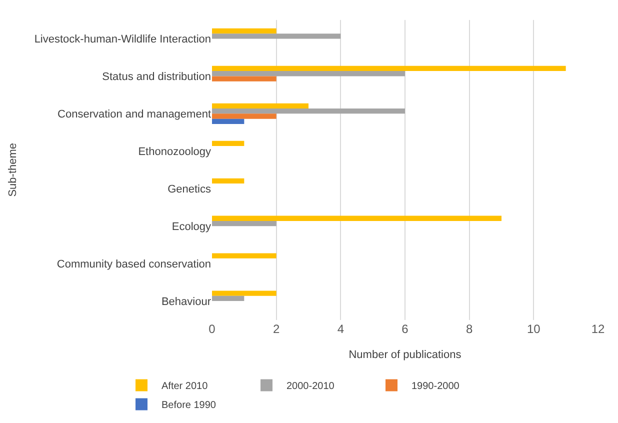 The width and height of the screenshot is (618, 423). I want to click on legend-label: 2000-2010, so click(310, 386).